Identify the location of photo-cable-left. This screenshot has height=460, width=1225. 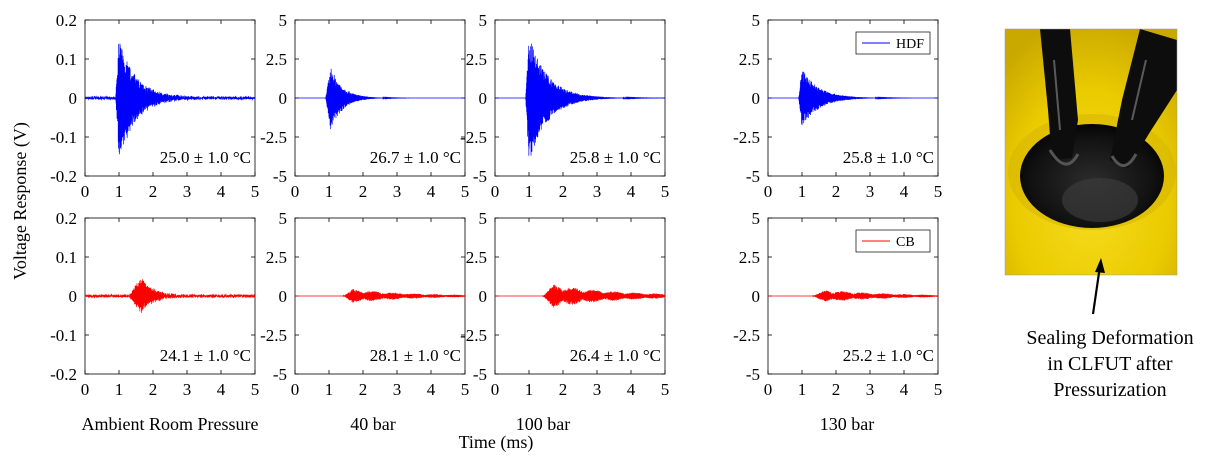
(1059, 94).